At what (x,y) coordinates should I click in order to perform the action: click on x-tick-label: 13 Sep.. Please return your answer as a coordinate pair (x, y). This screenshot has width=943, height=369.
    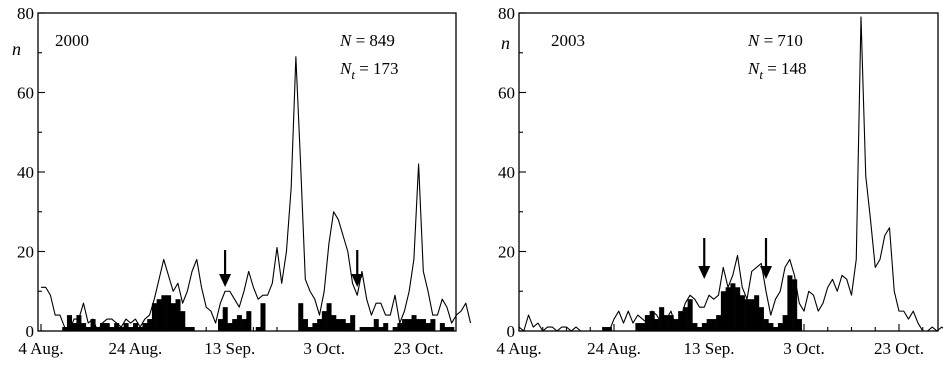
    Looking at the image, I should click on (709, 348).